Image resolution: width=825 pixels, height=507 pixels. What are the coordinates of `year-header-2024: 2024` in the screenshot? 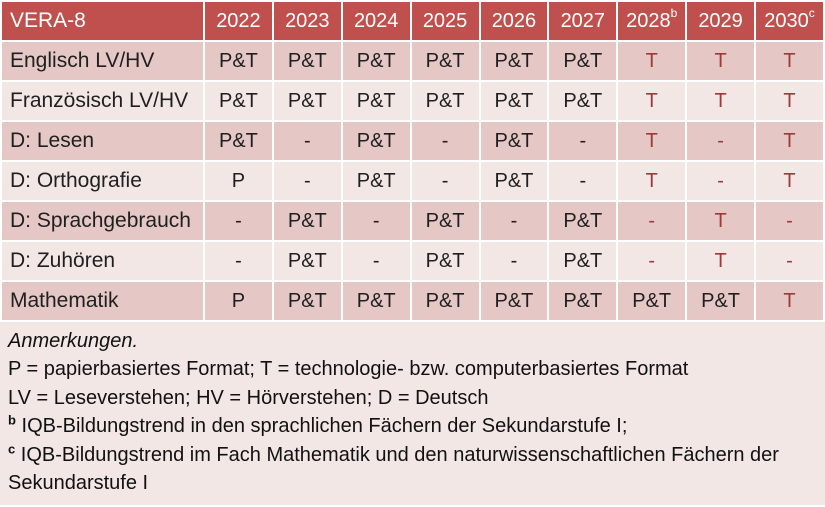 It's located at (376, 21).